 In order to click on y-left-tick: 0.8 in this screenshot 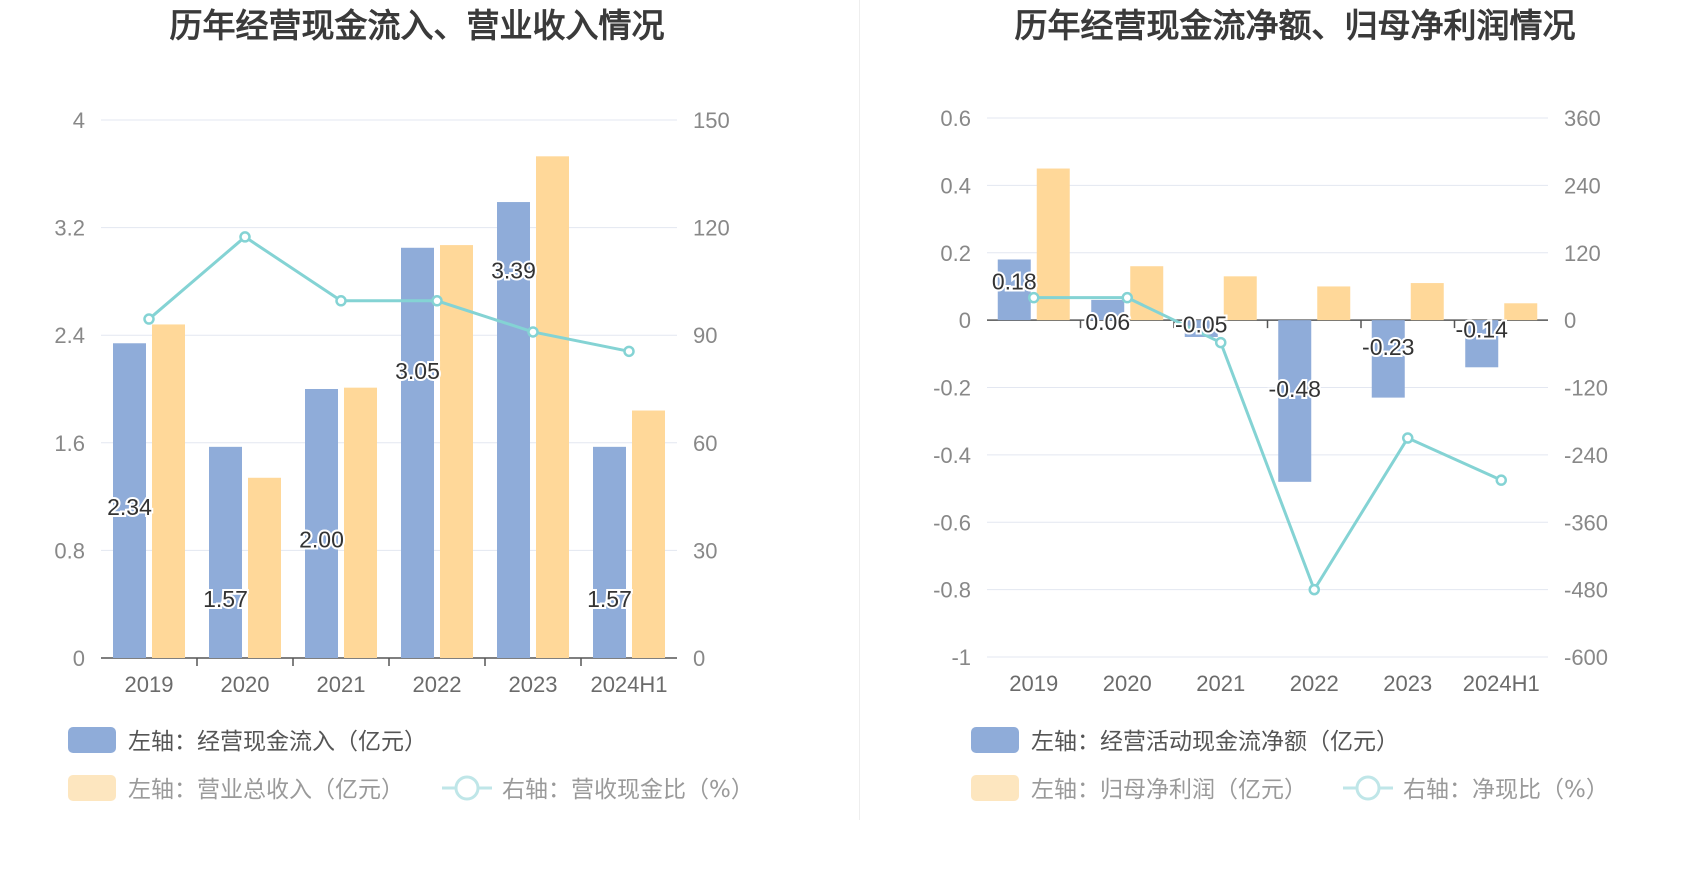, I will do `click(69, 550)`.